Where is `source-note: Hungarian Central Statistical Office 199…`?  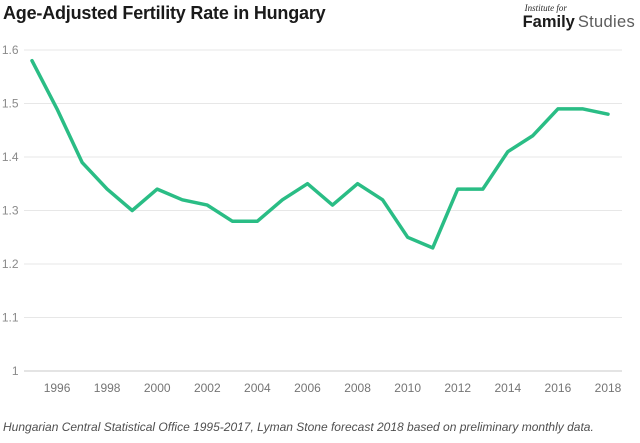
source-note: Hungarian Central Statistical Office 199… is located at coordinates (298, 427).